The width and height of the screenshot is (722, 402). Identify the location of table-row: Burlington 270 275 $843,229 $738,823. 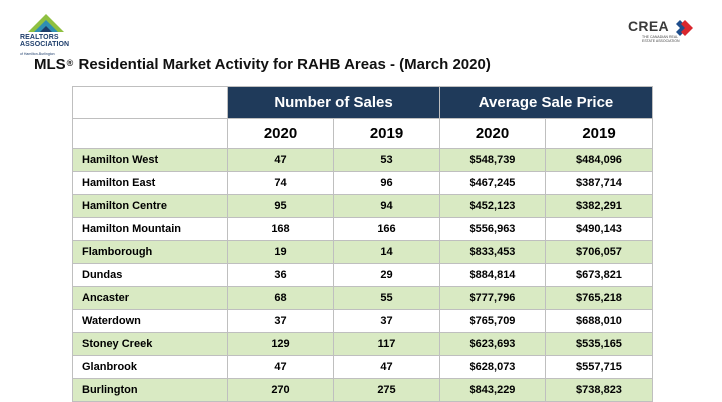
(362, 390).